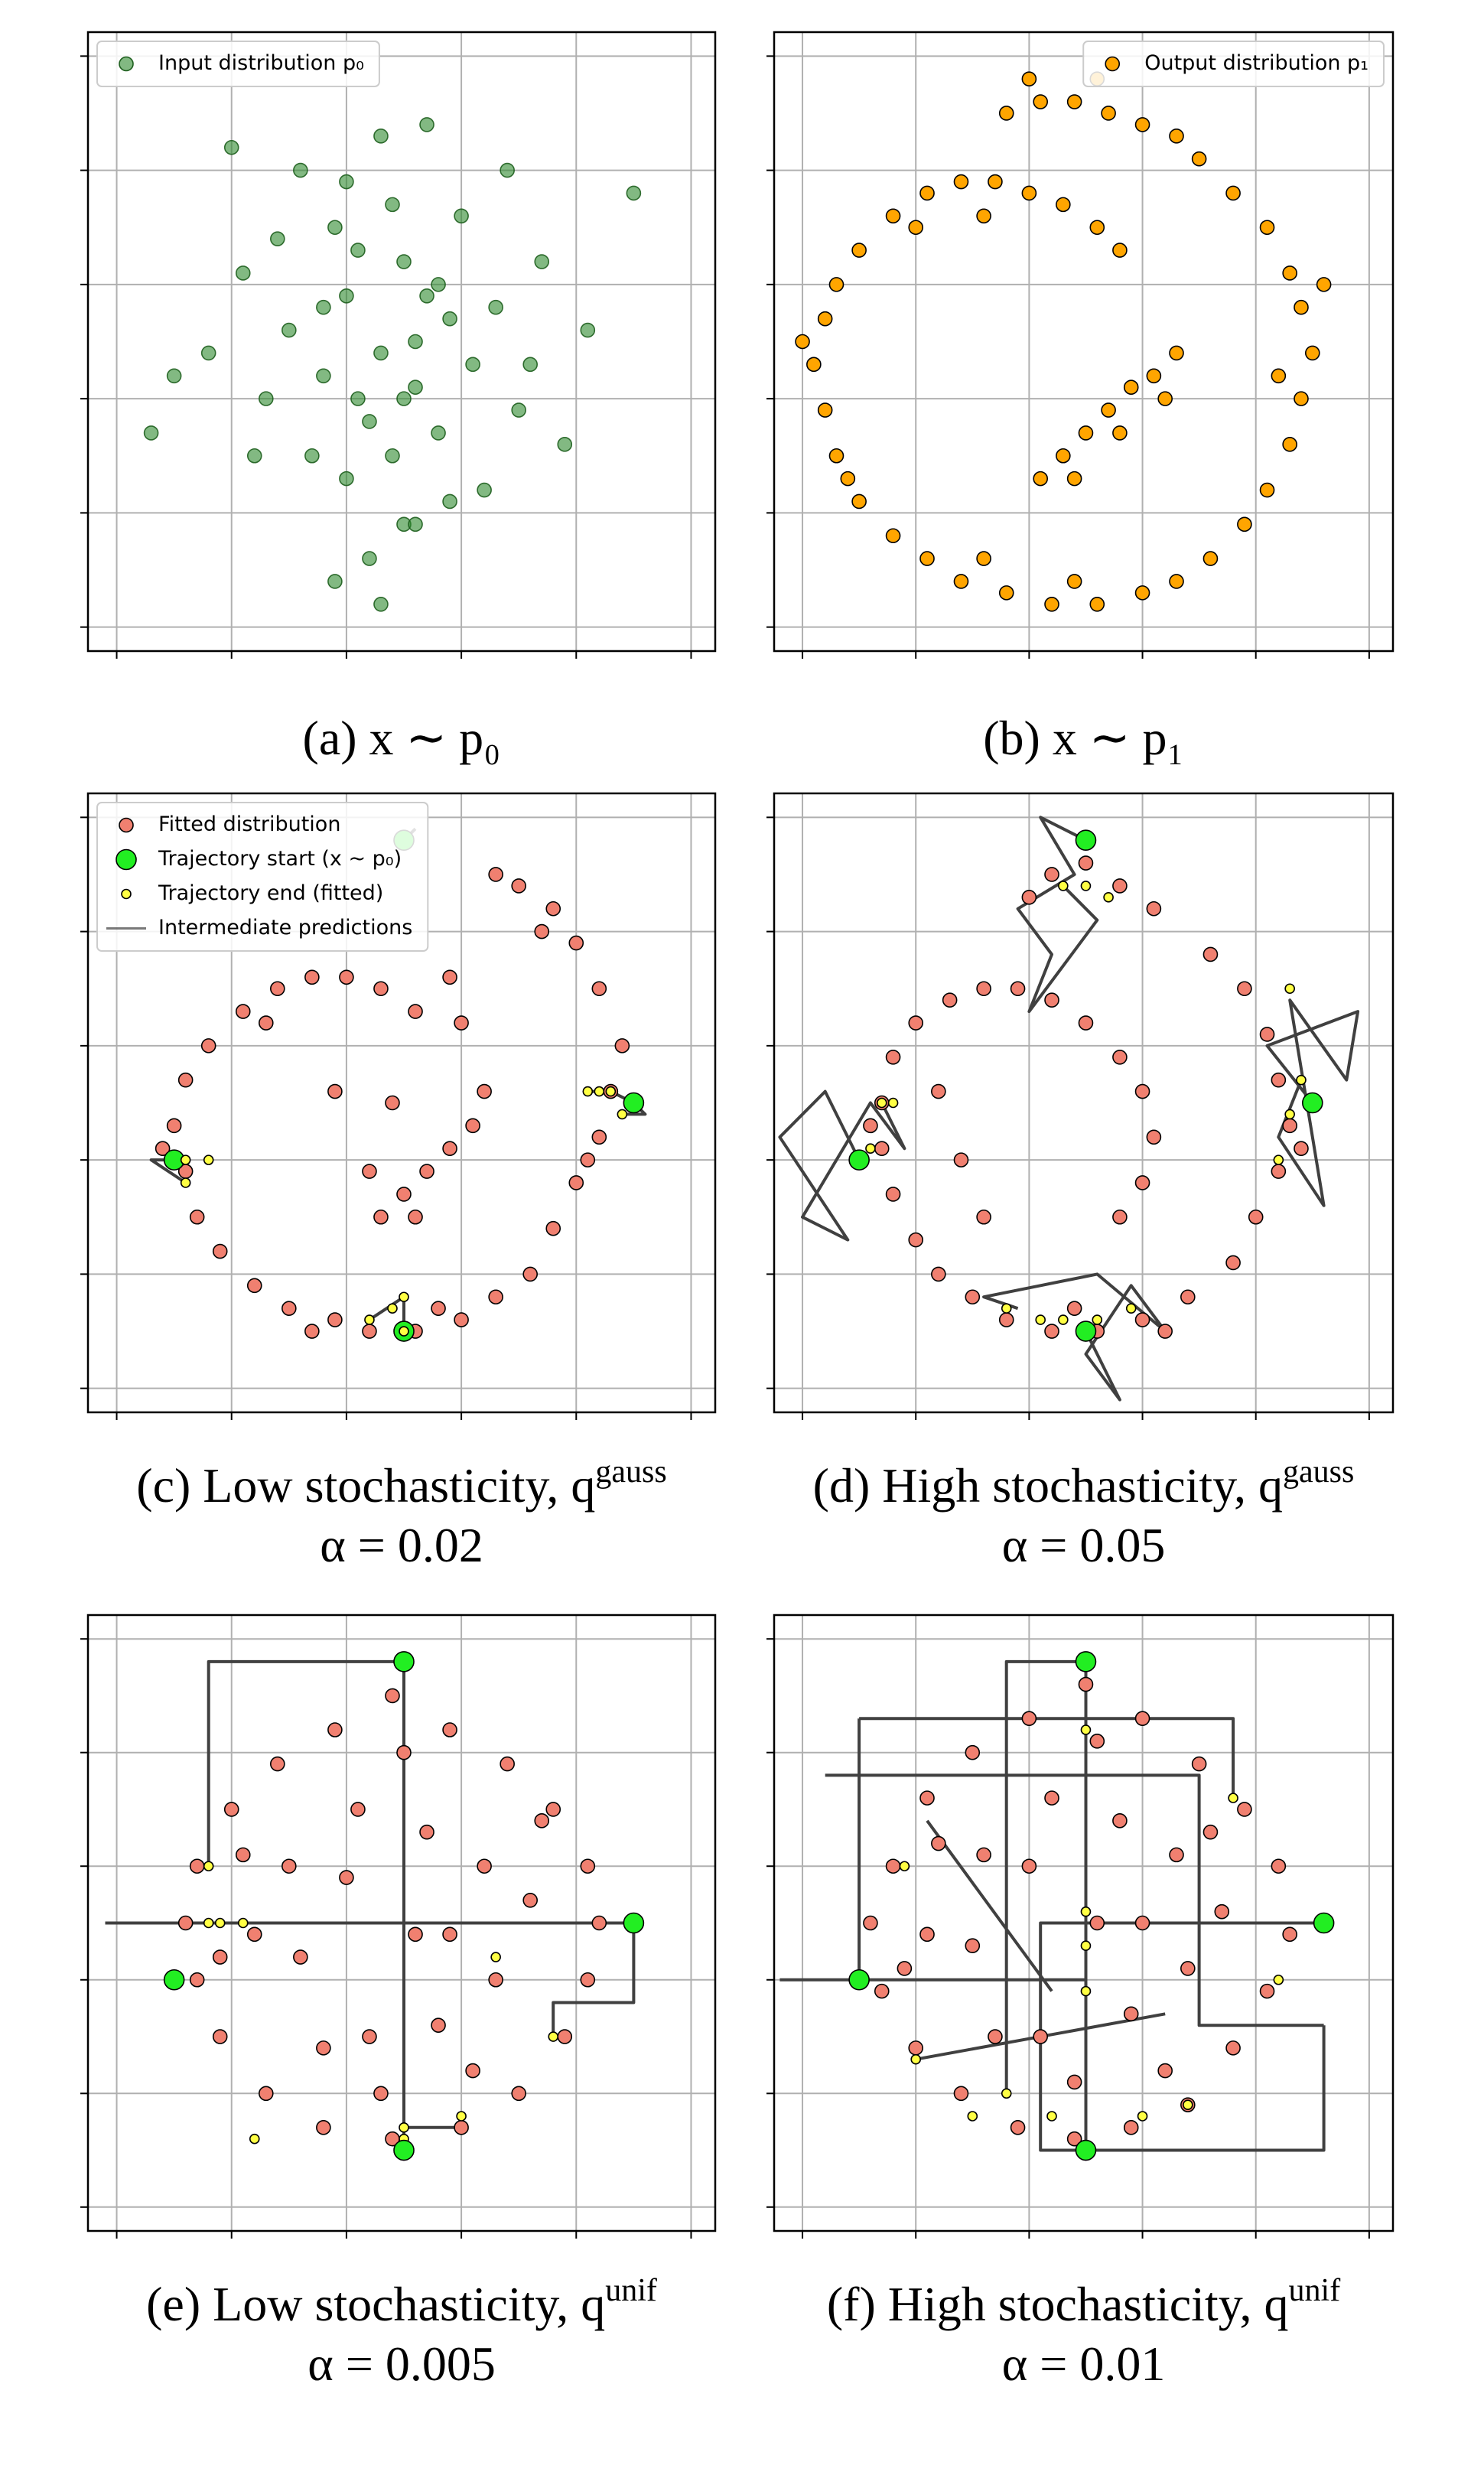  What do you see at coordinates (1080, 398) in the screenshot?
I see `panel: Output distribution p₁ (b) x ∼ p₁` at bounding box center [1080, 398].